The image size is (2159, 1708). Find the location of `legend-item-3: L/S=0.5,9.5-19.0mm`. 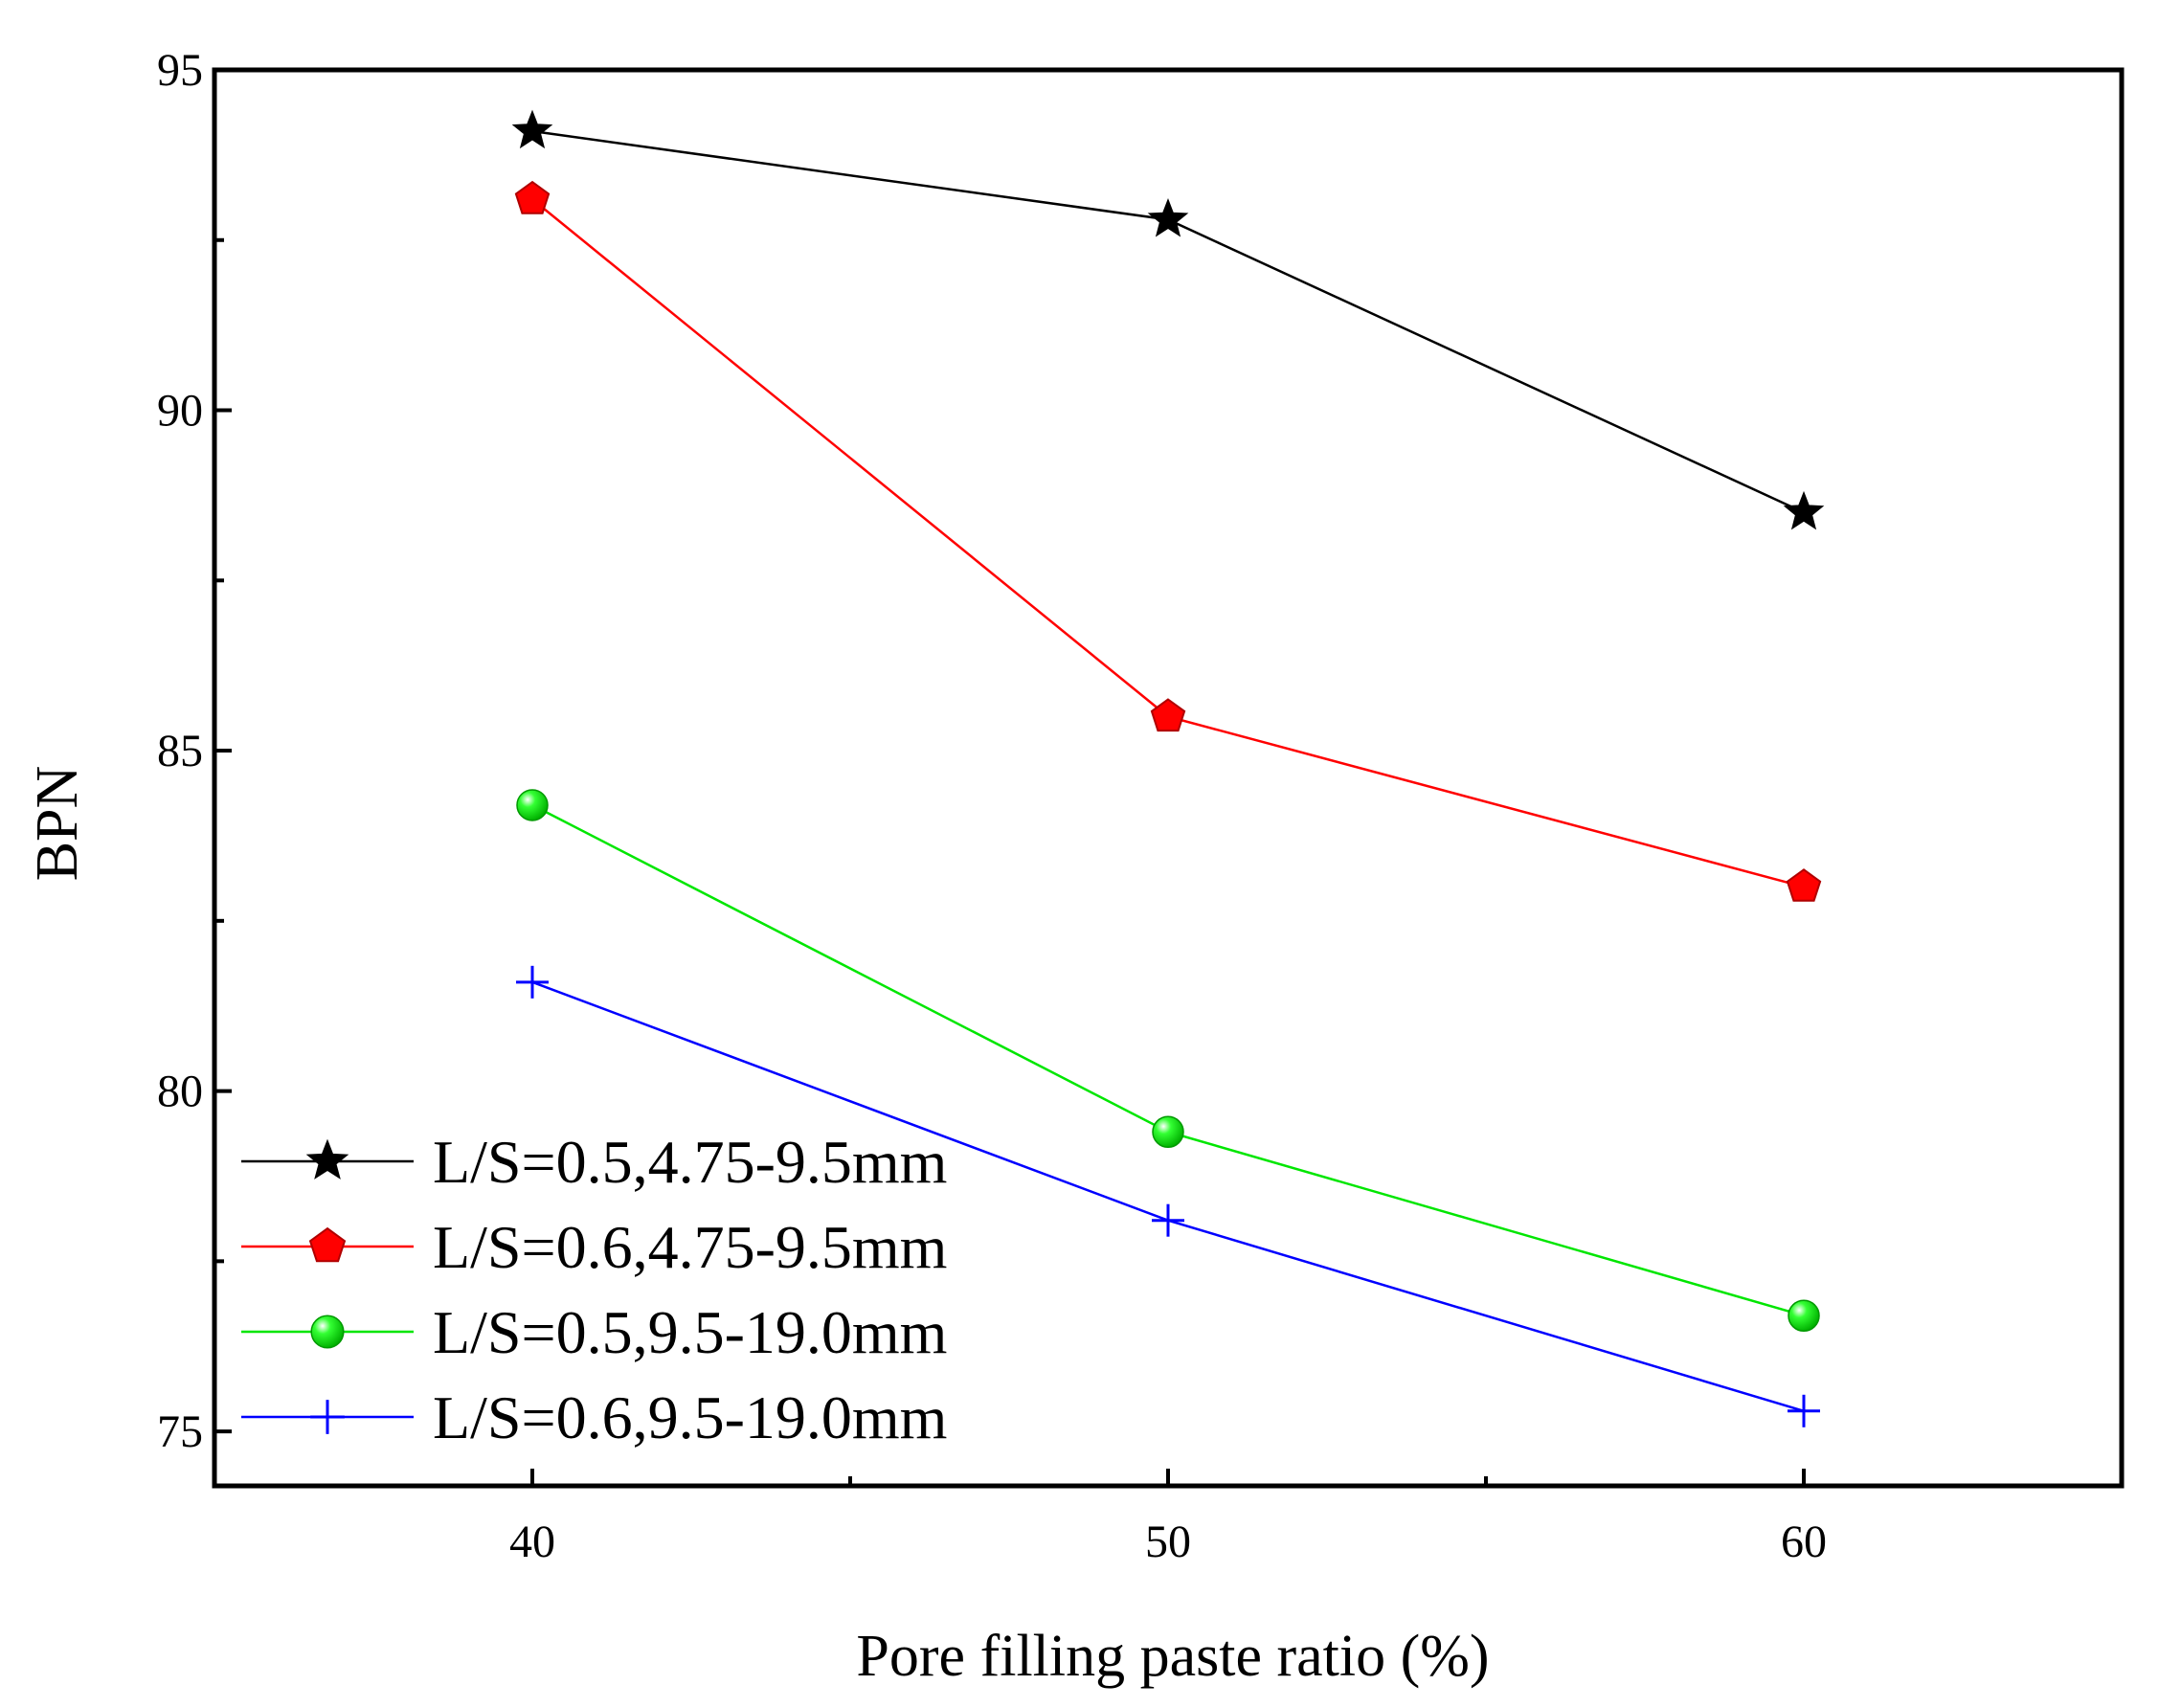

legend-item-3: L/S=0.5,9.5-19.0mm is located at coordinates (594, 1332).